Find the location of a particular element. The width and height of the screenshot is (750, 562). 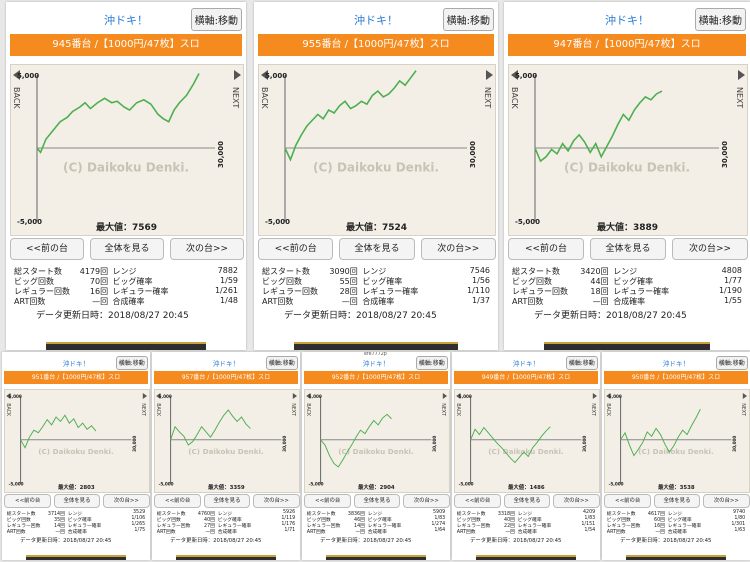

stat-value: 18回 is located at coordinates (599, 291).